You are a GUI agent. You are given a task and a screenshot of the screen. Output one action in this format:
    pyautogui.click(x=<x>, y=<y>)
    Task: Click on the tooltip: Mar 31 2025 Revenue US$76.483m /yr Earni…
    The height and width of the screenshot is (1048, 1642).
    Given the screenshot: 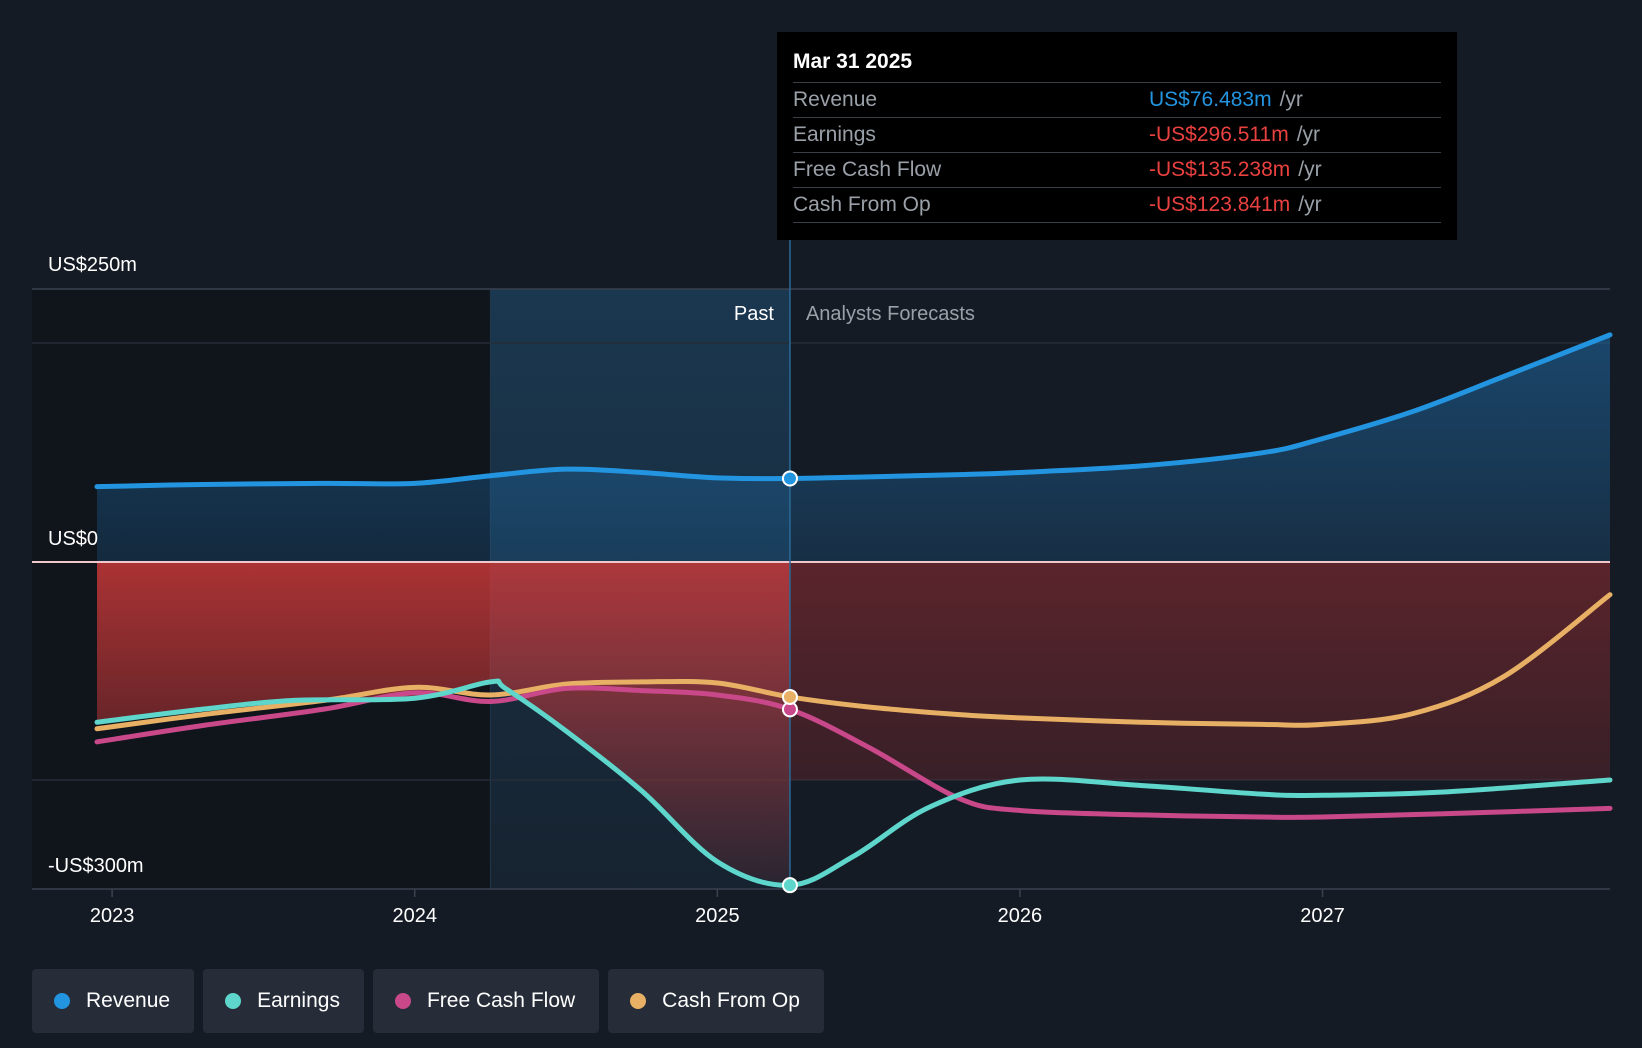 What is the action you would take?
    pyautogui.click(x=1117, y=136)
    